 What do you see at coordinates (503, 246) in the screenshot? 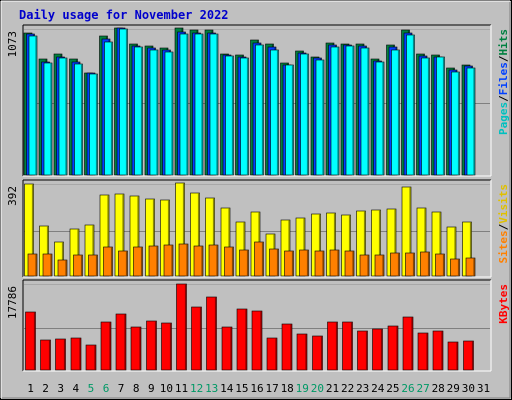
I see `legend-sites: Sites` at bounding box center [503, 246].